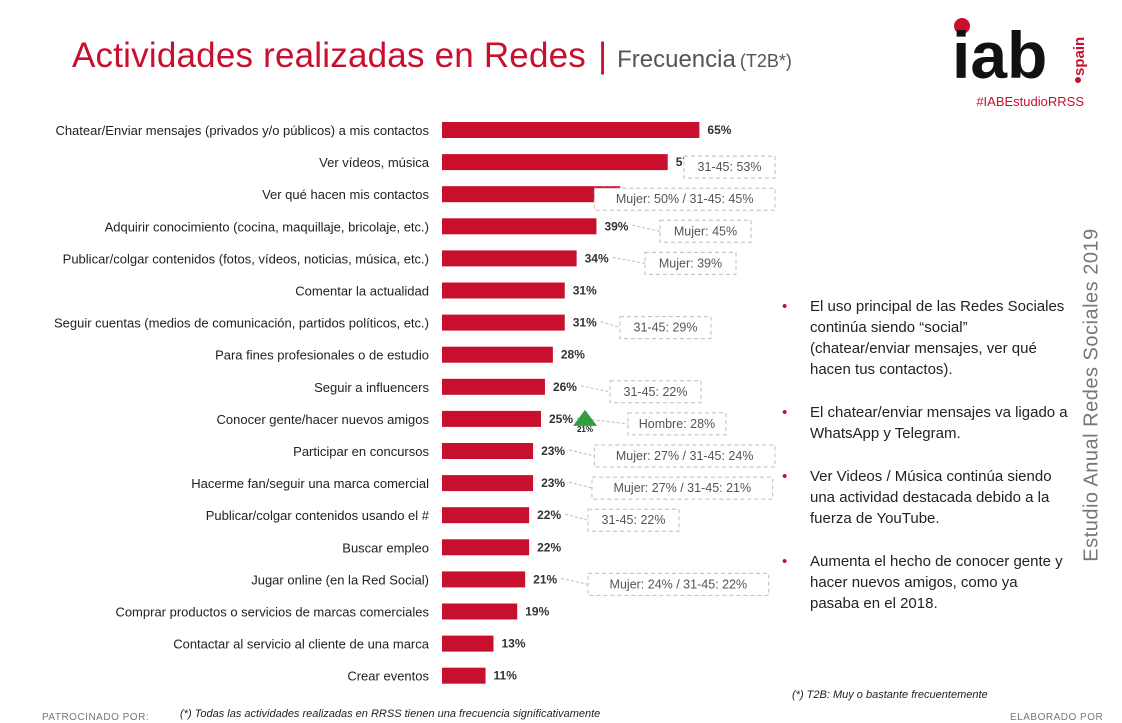  I want to click on data-label: 34%, so click(597, 258).